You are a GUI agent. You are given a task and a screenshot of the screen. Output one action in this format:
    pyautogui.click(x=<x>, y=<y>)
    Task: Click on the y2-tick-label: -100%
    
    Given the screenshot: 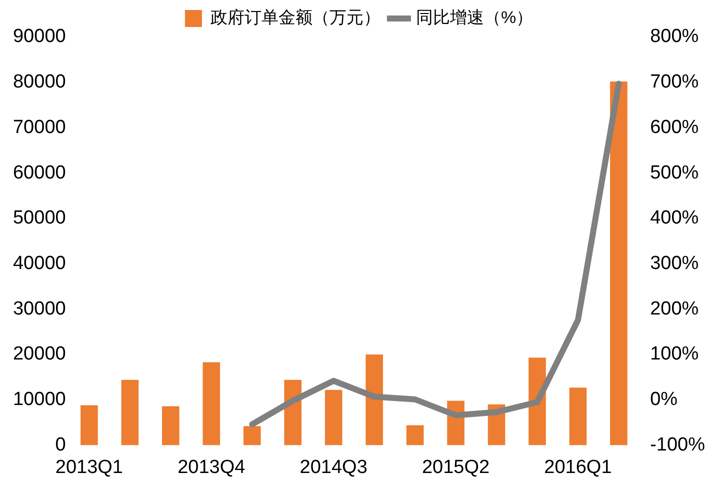 What is the action you would take?
    pyautogui.click(x=678, y=445)
    